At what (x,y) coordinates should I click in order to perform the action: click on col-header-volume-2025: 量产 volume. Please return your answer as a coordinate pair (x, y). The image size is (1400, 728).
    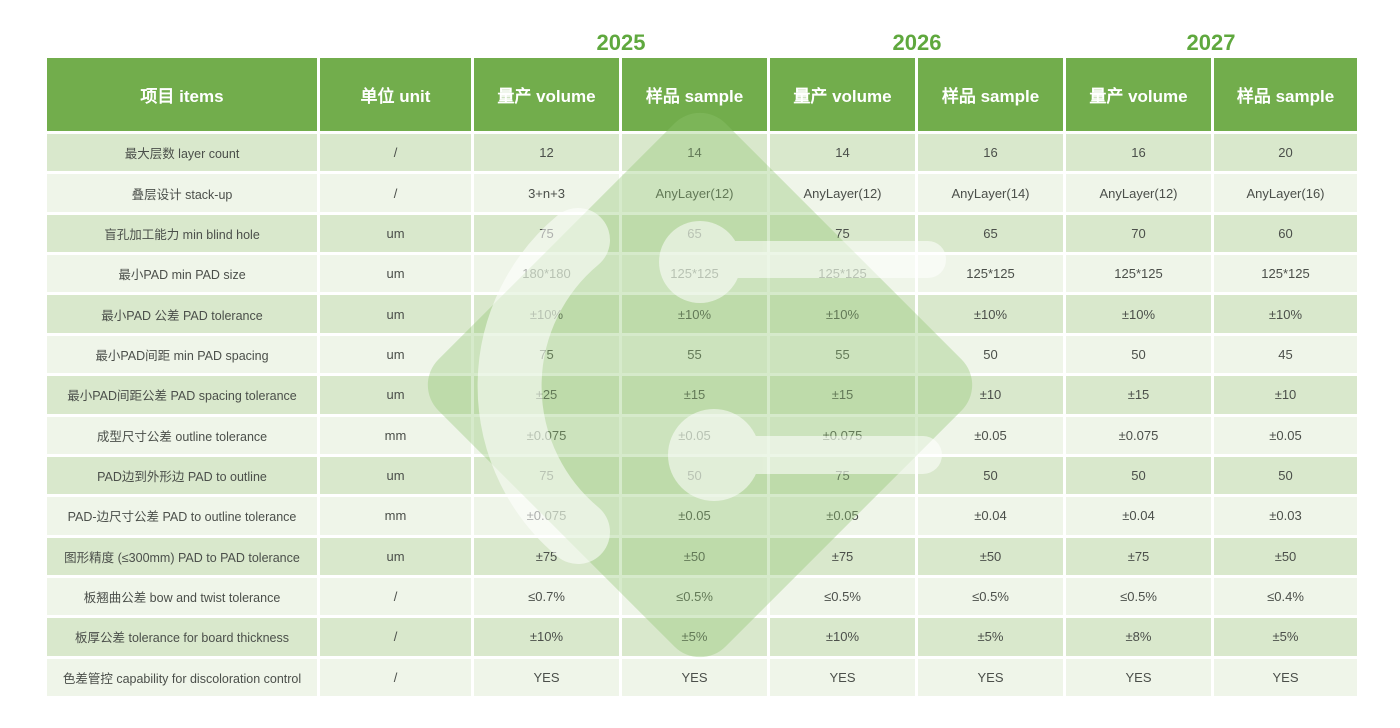
    Looking at the image, I should click on (546, 94).